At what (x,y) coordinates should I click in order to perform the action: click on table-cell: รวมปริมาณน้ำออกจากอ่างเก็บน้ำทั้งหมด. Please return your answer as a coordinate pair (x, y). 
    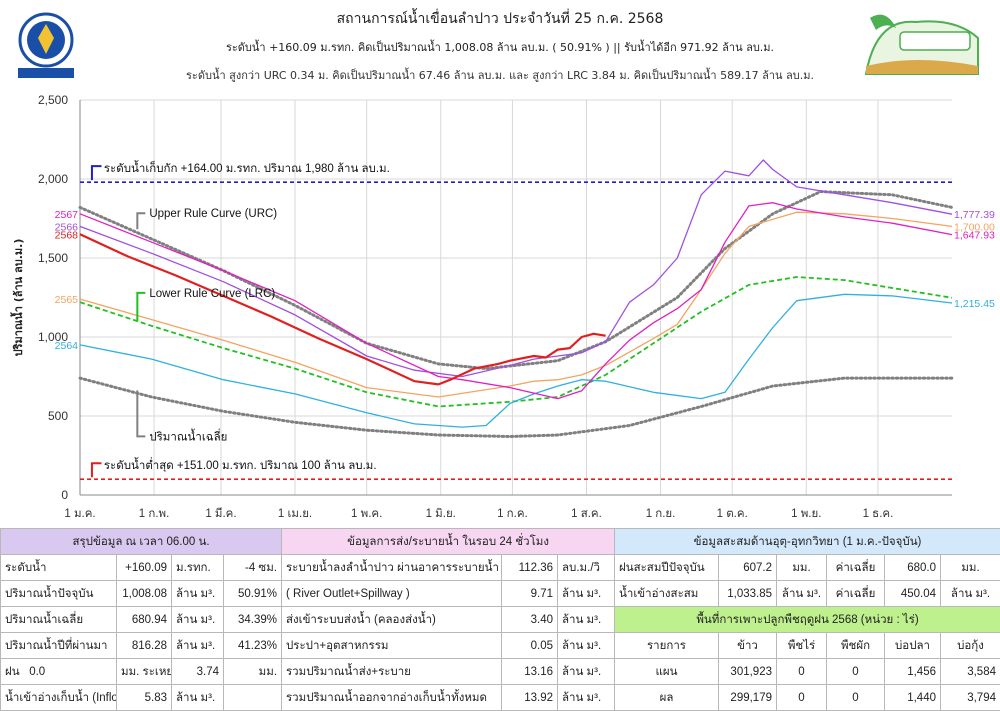
    Looking at the image, I should click on (392, 698).